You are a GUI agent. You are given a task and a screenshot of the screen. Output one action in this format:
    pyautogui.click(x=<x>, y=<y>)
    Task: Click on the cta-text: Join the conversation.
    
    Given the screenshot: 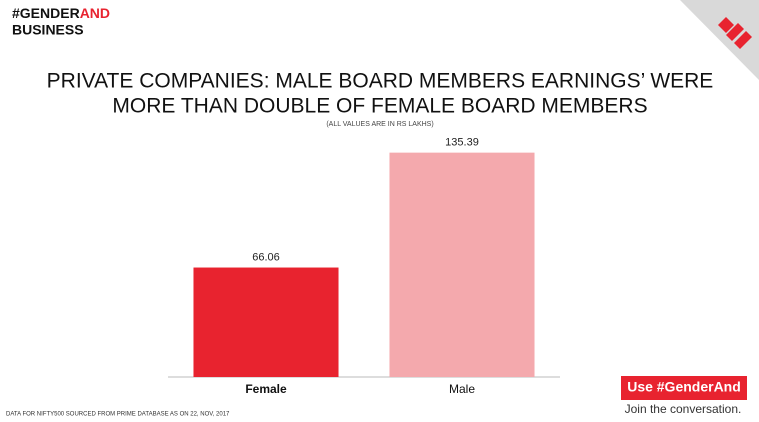 What is the action you would take?
    pyautogui.click(x=683, y=409)
    